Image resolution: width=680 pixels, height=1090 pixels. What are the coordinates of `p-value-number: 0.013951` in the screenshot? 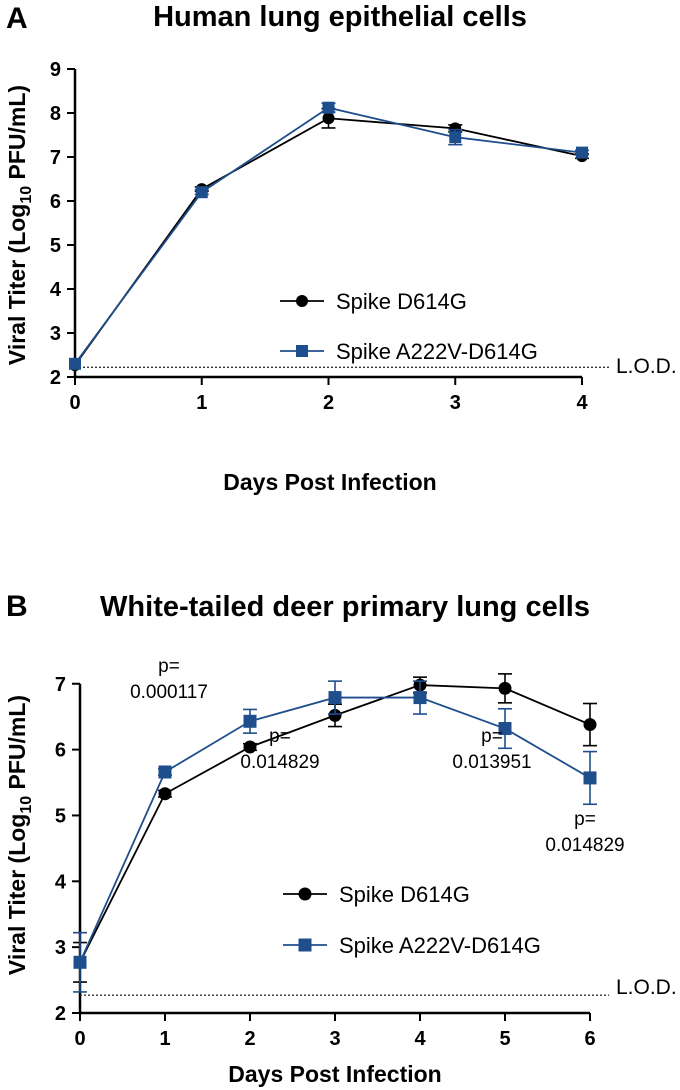 It's located at (491, 762).